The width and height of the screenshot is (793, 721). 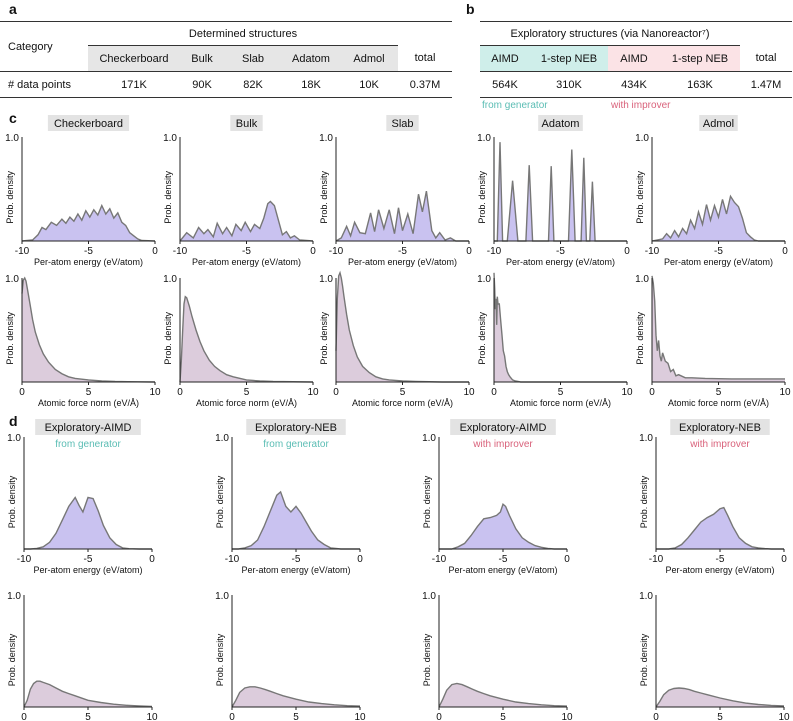 I want to click on c-force-adatom-ylabel: Prob. density, so click(x=482, y=338).